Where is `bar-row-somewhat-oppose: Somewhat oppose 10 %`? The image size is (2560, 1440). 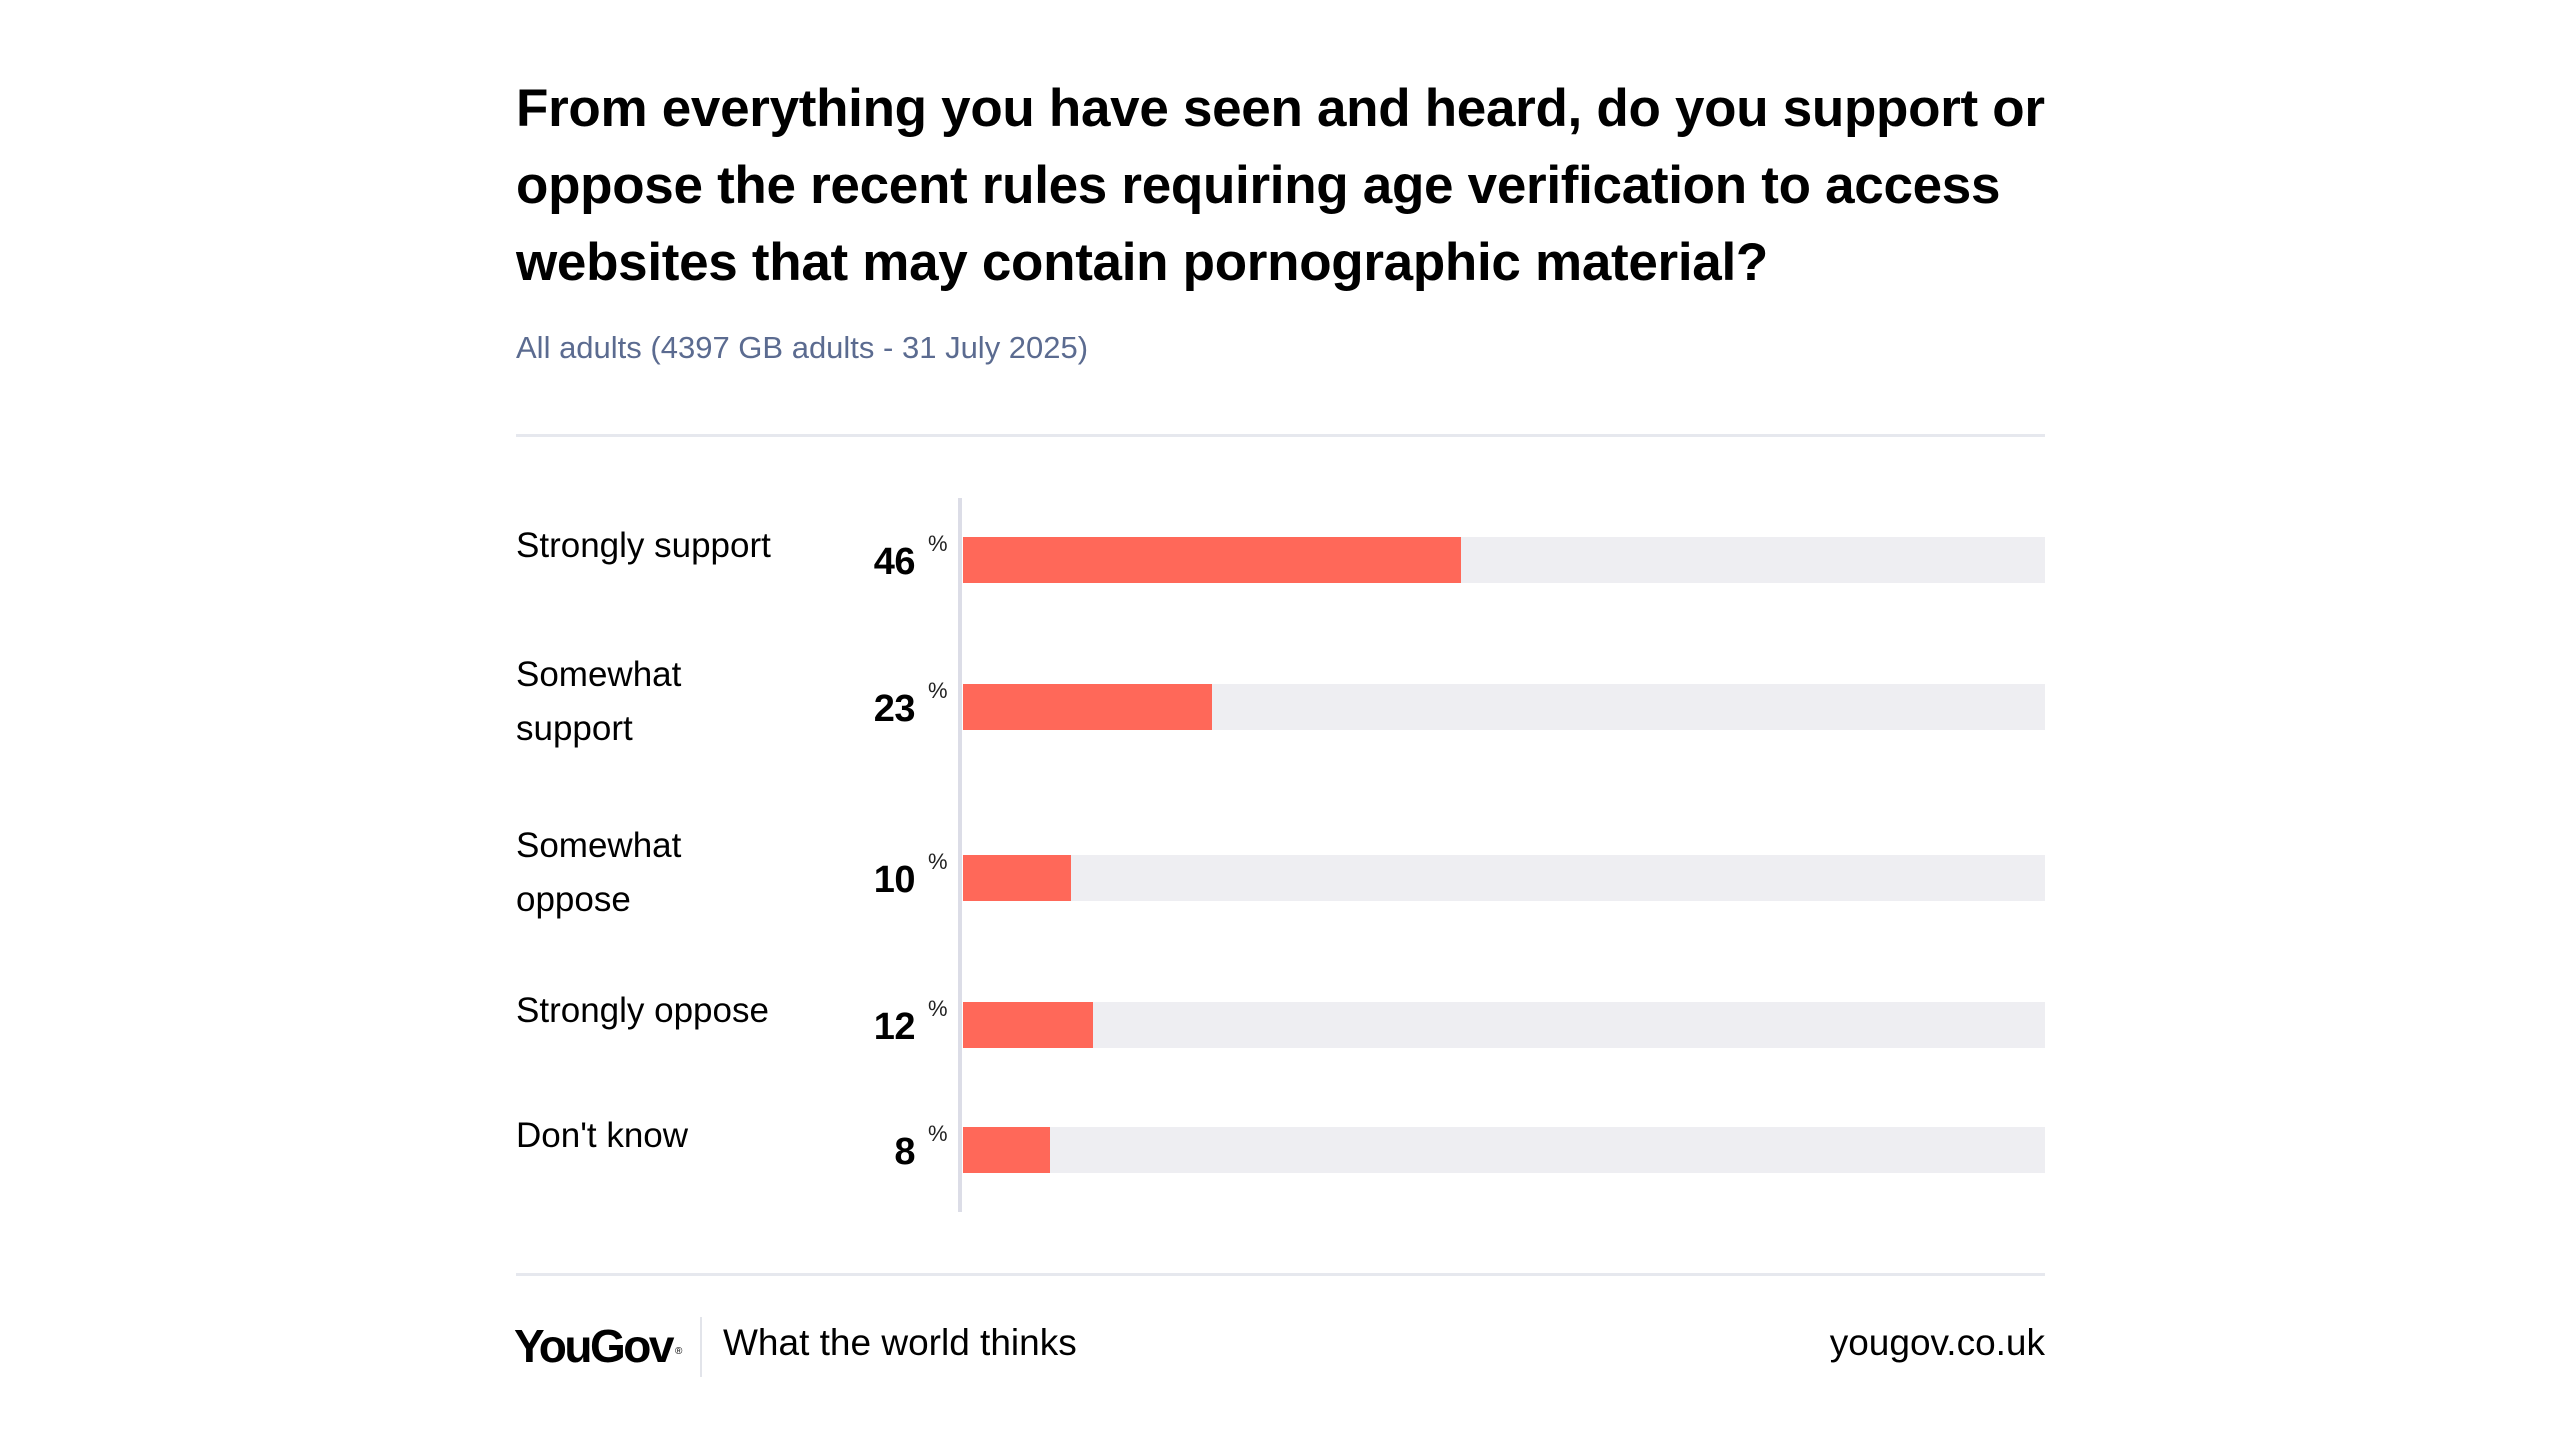 bar-row-somewhat-oppose: Somewhat oppose 10 % is located at coordinates (1280, 872).